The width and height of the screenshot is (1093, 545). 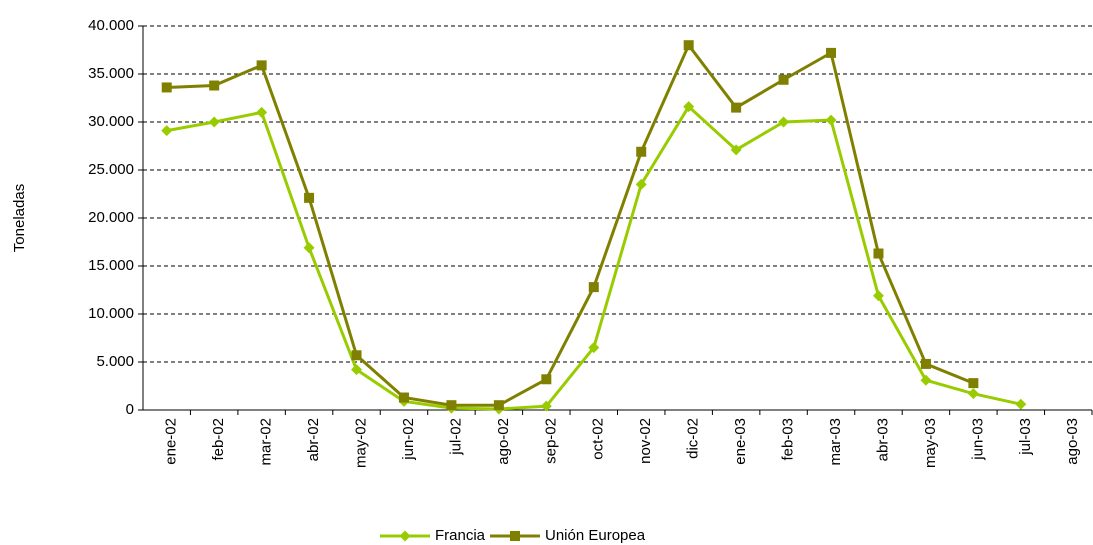 I want to click on x-tick-label: nov-02, so click(x=645, y=441).